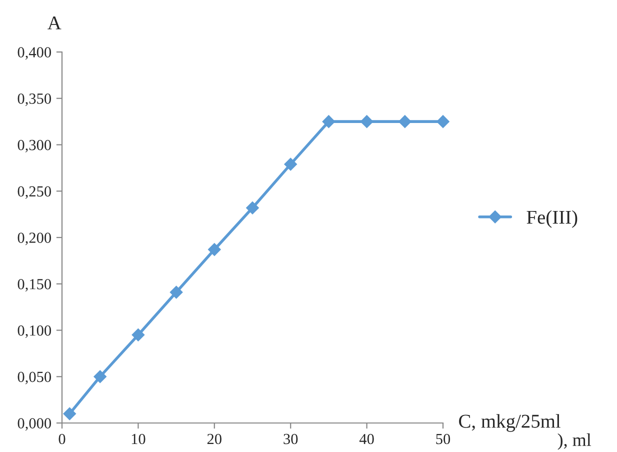 This screenshot has height=452, width=617. I want to click on text: ), ml, so click(575, 441).